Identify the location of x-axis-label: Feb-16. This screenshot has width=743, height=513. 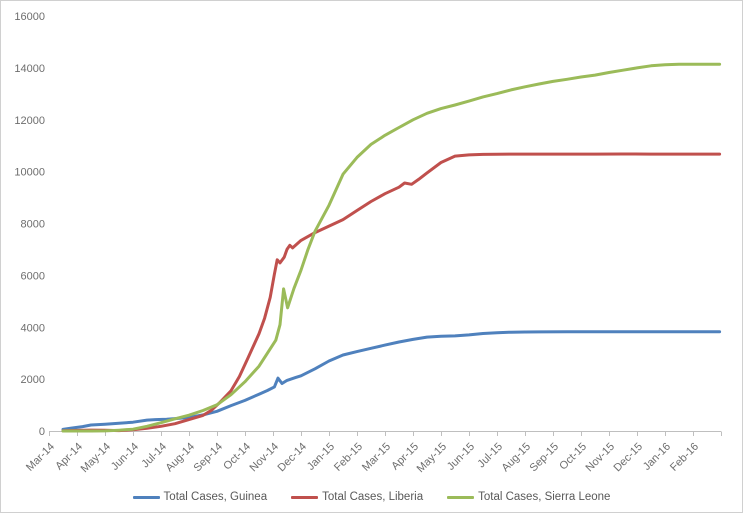
(684, 457).